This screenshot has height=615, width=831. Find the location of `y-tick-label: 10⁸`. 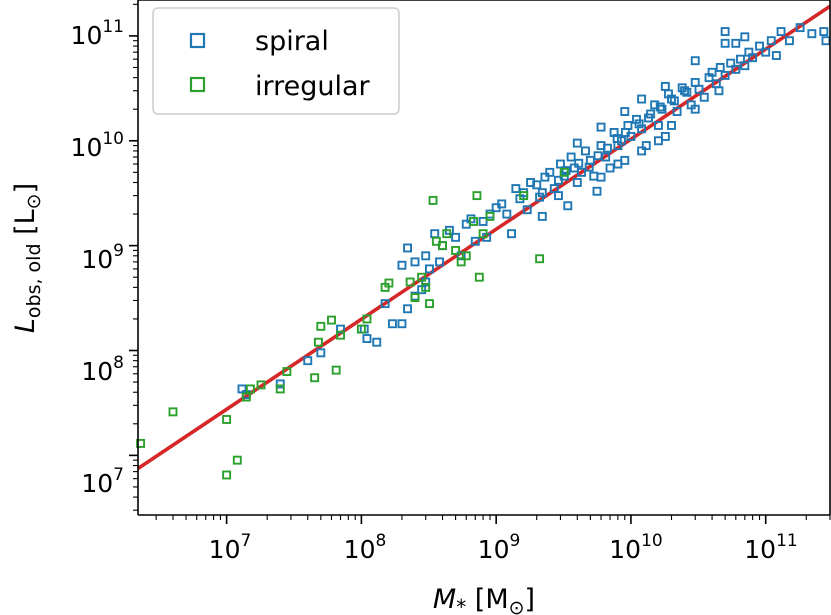

y-tick-label: 10⁸ is located at coordinates (102, 369).